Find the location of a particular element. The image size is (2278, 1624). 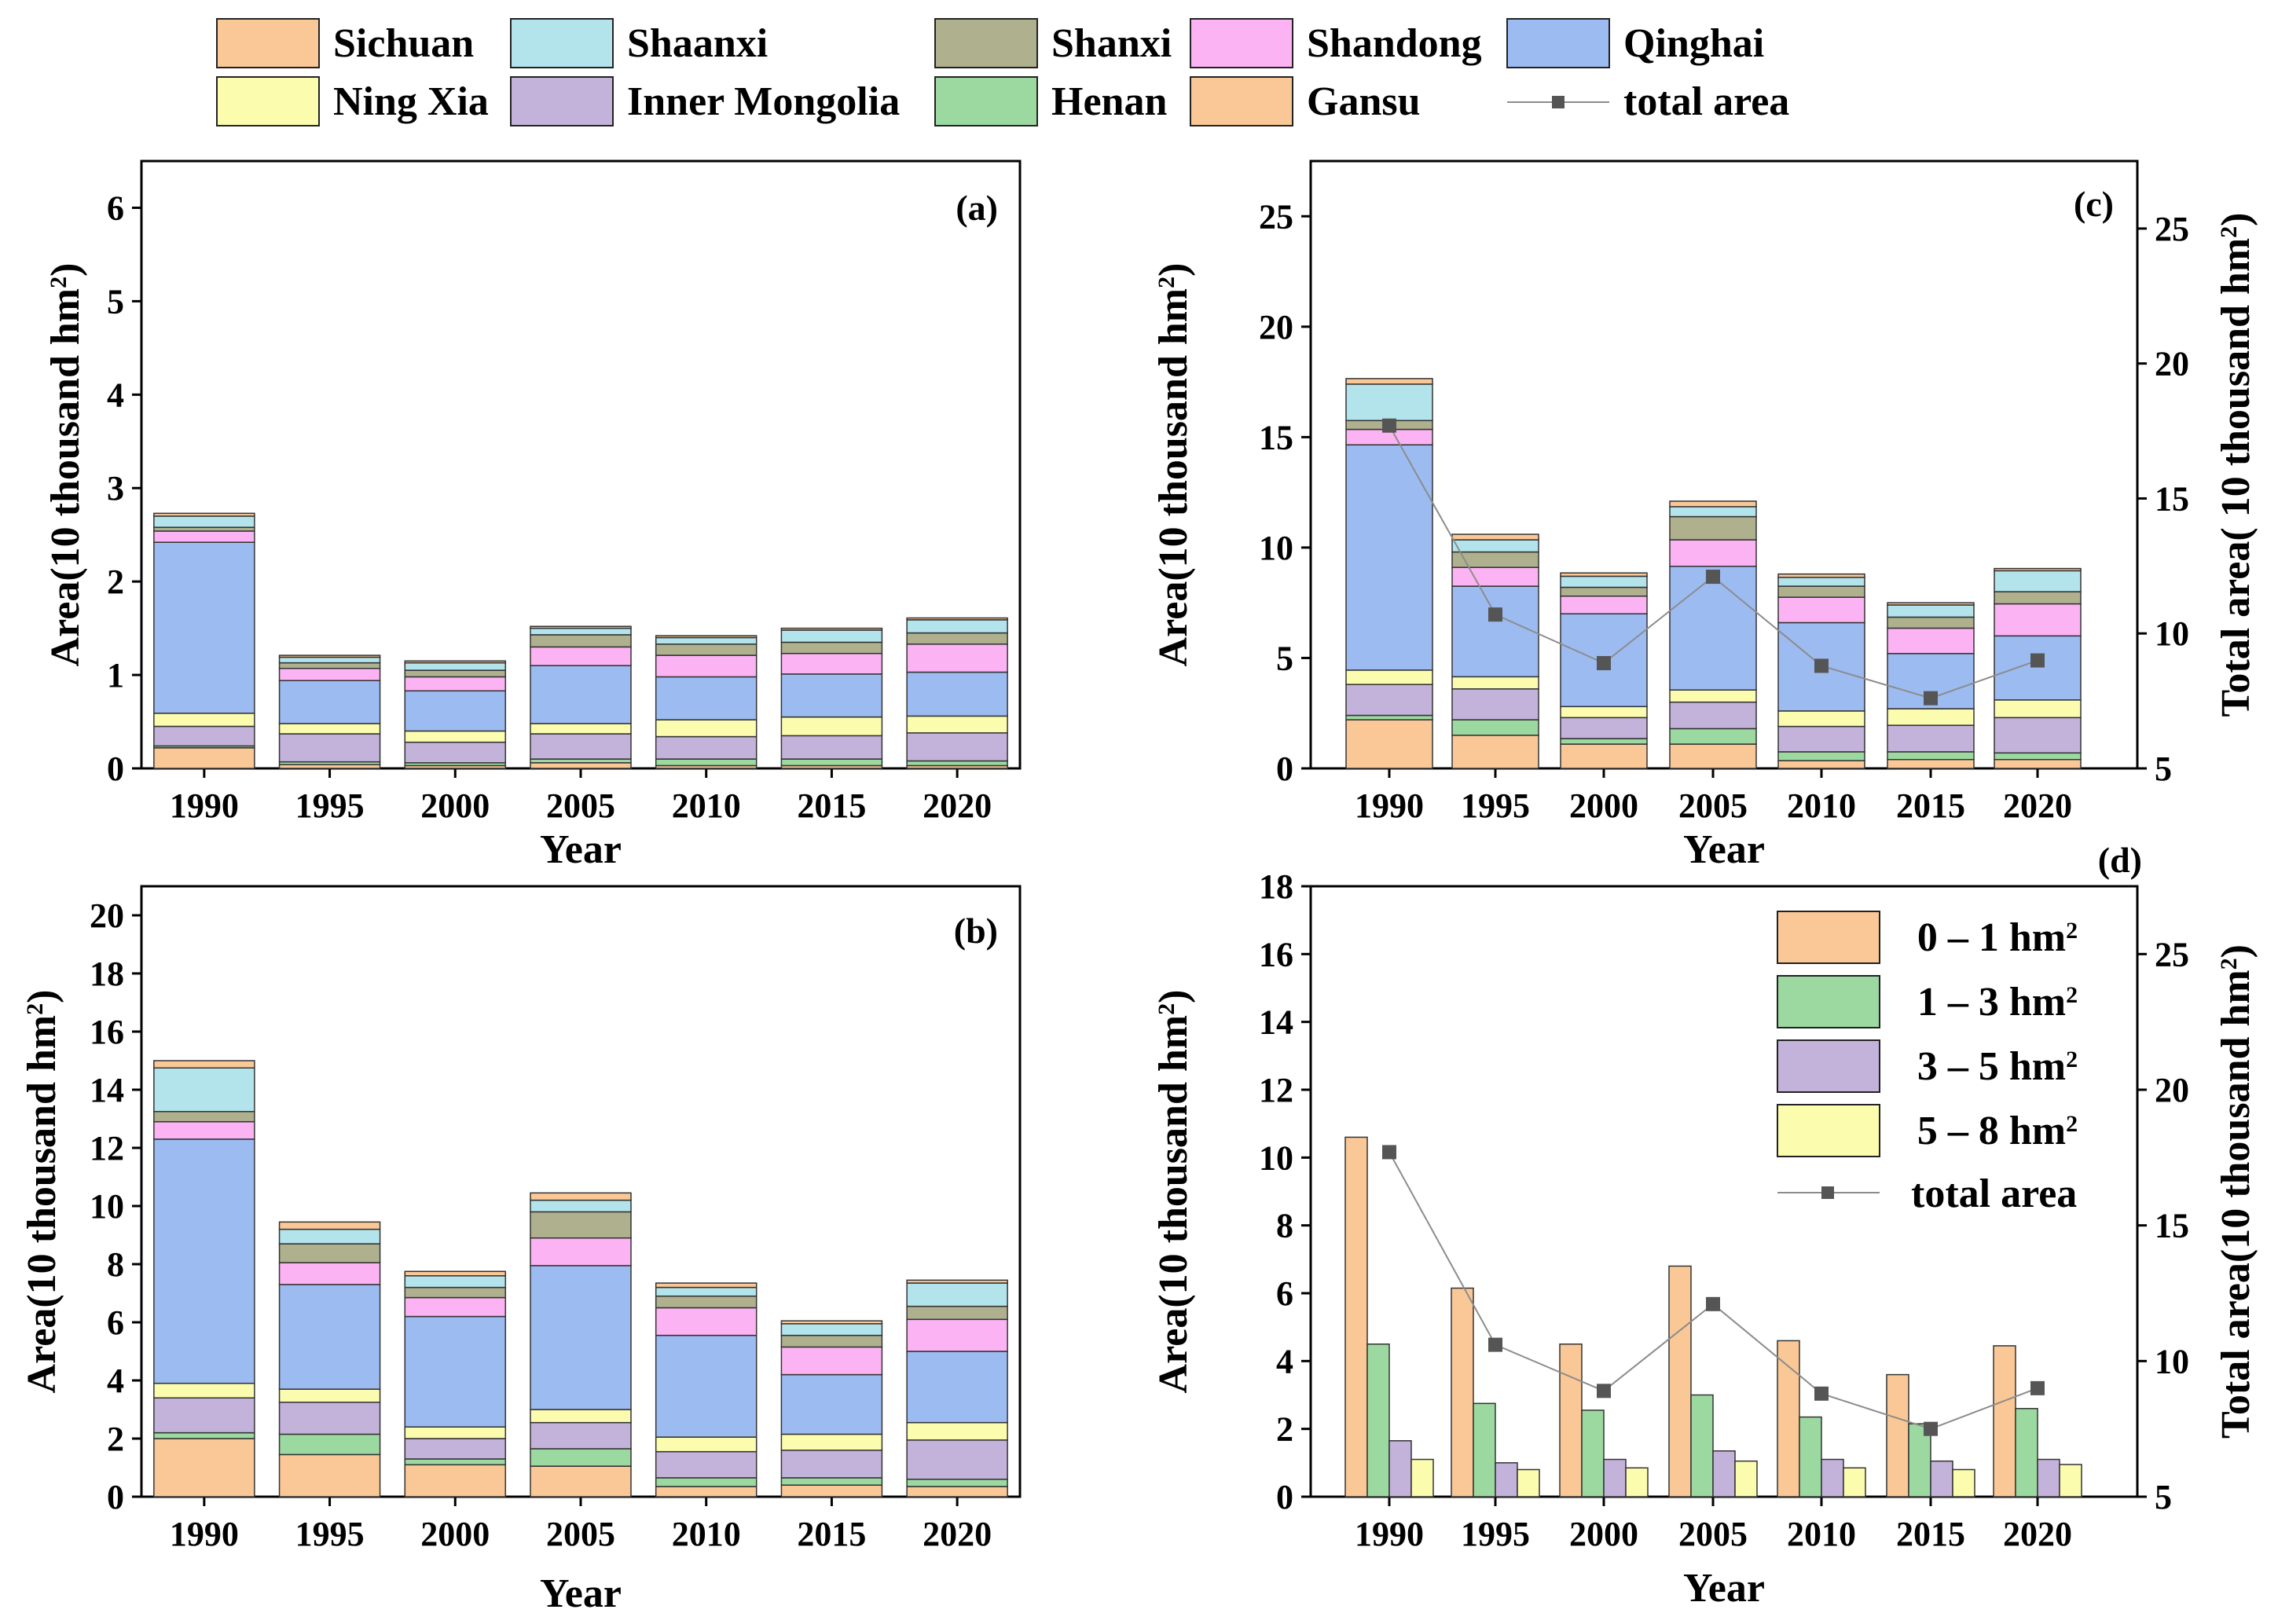

x-axis-title: Year is located at coordinates (1724, 849).